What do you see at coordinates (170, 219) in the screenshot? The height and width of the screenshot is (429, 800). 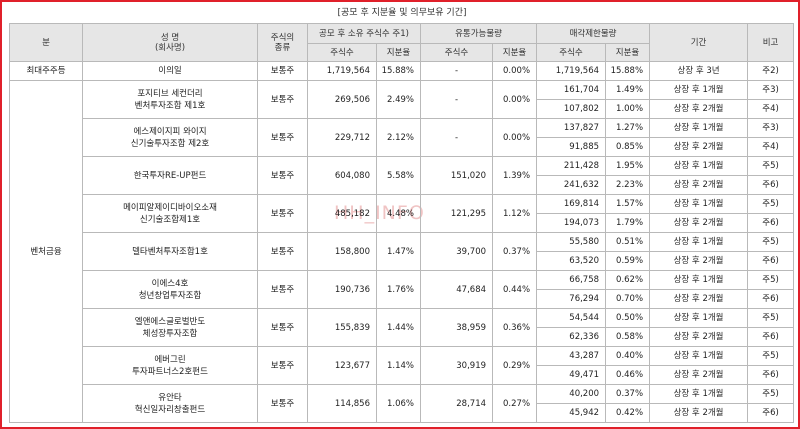 I see `shareholder-name-line: 신기술조합제1호` at bounding box center [170, 219].